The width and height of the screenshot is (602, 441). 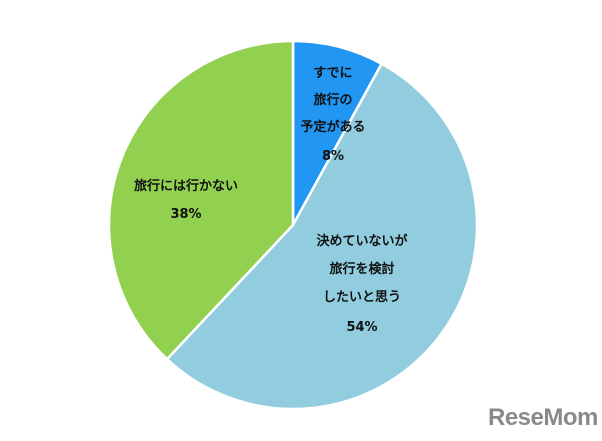 I want to click on label-percent: 54%, so click(x=361, y=327).